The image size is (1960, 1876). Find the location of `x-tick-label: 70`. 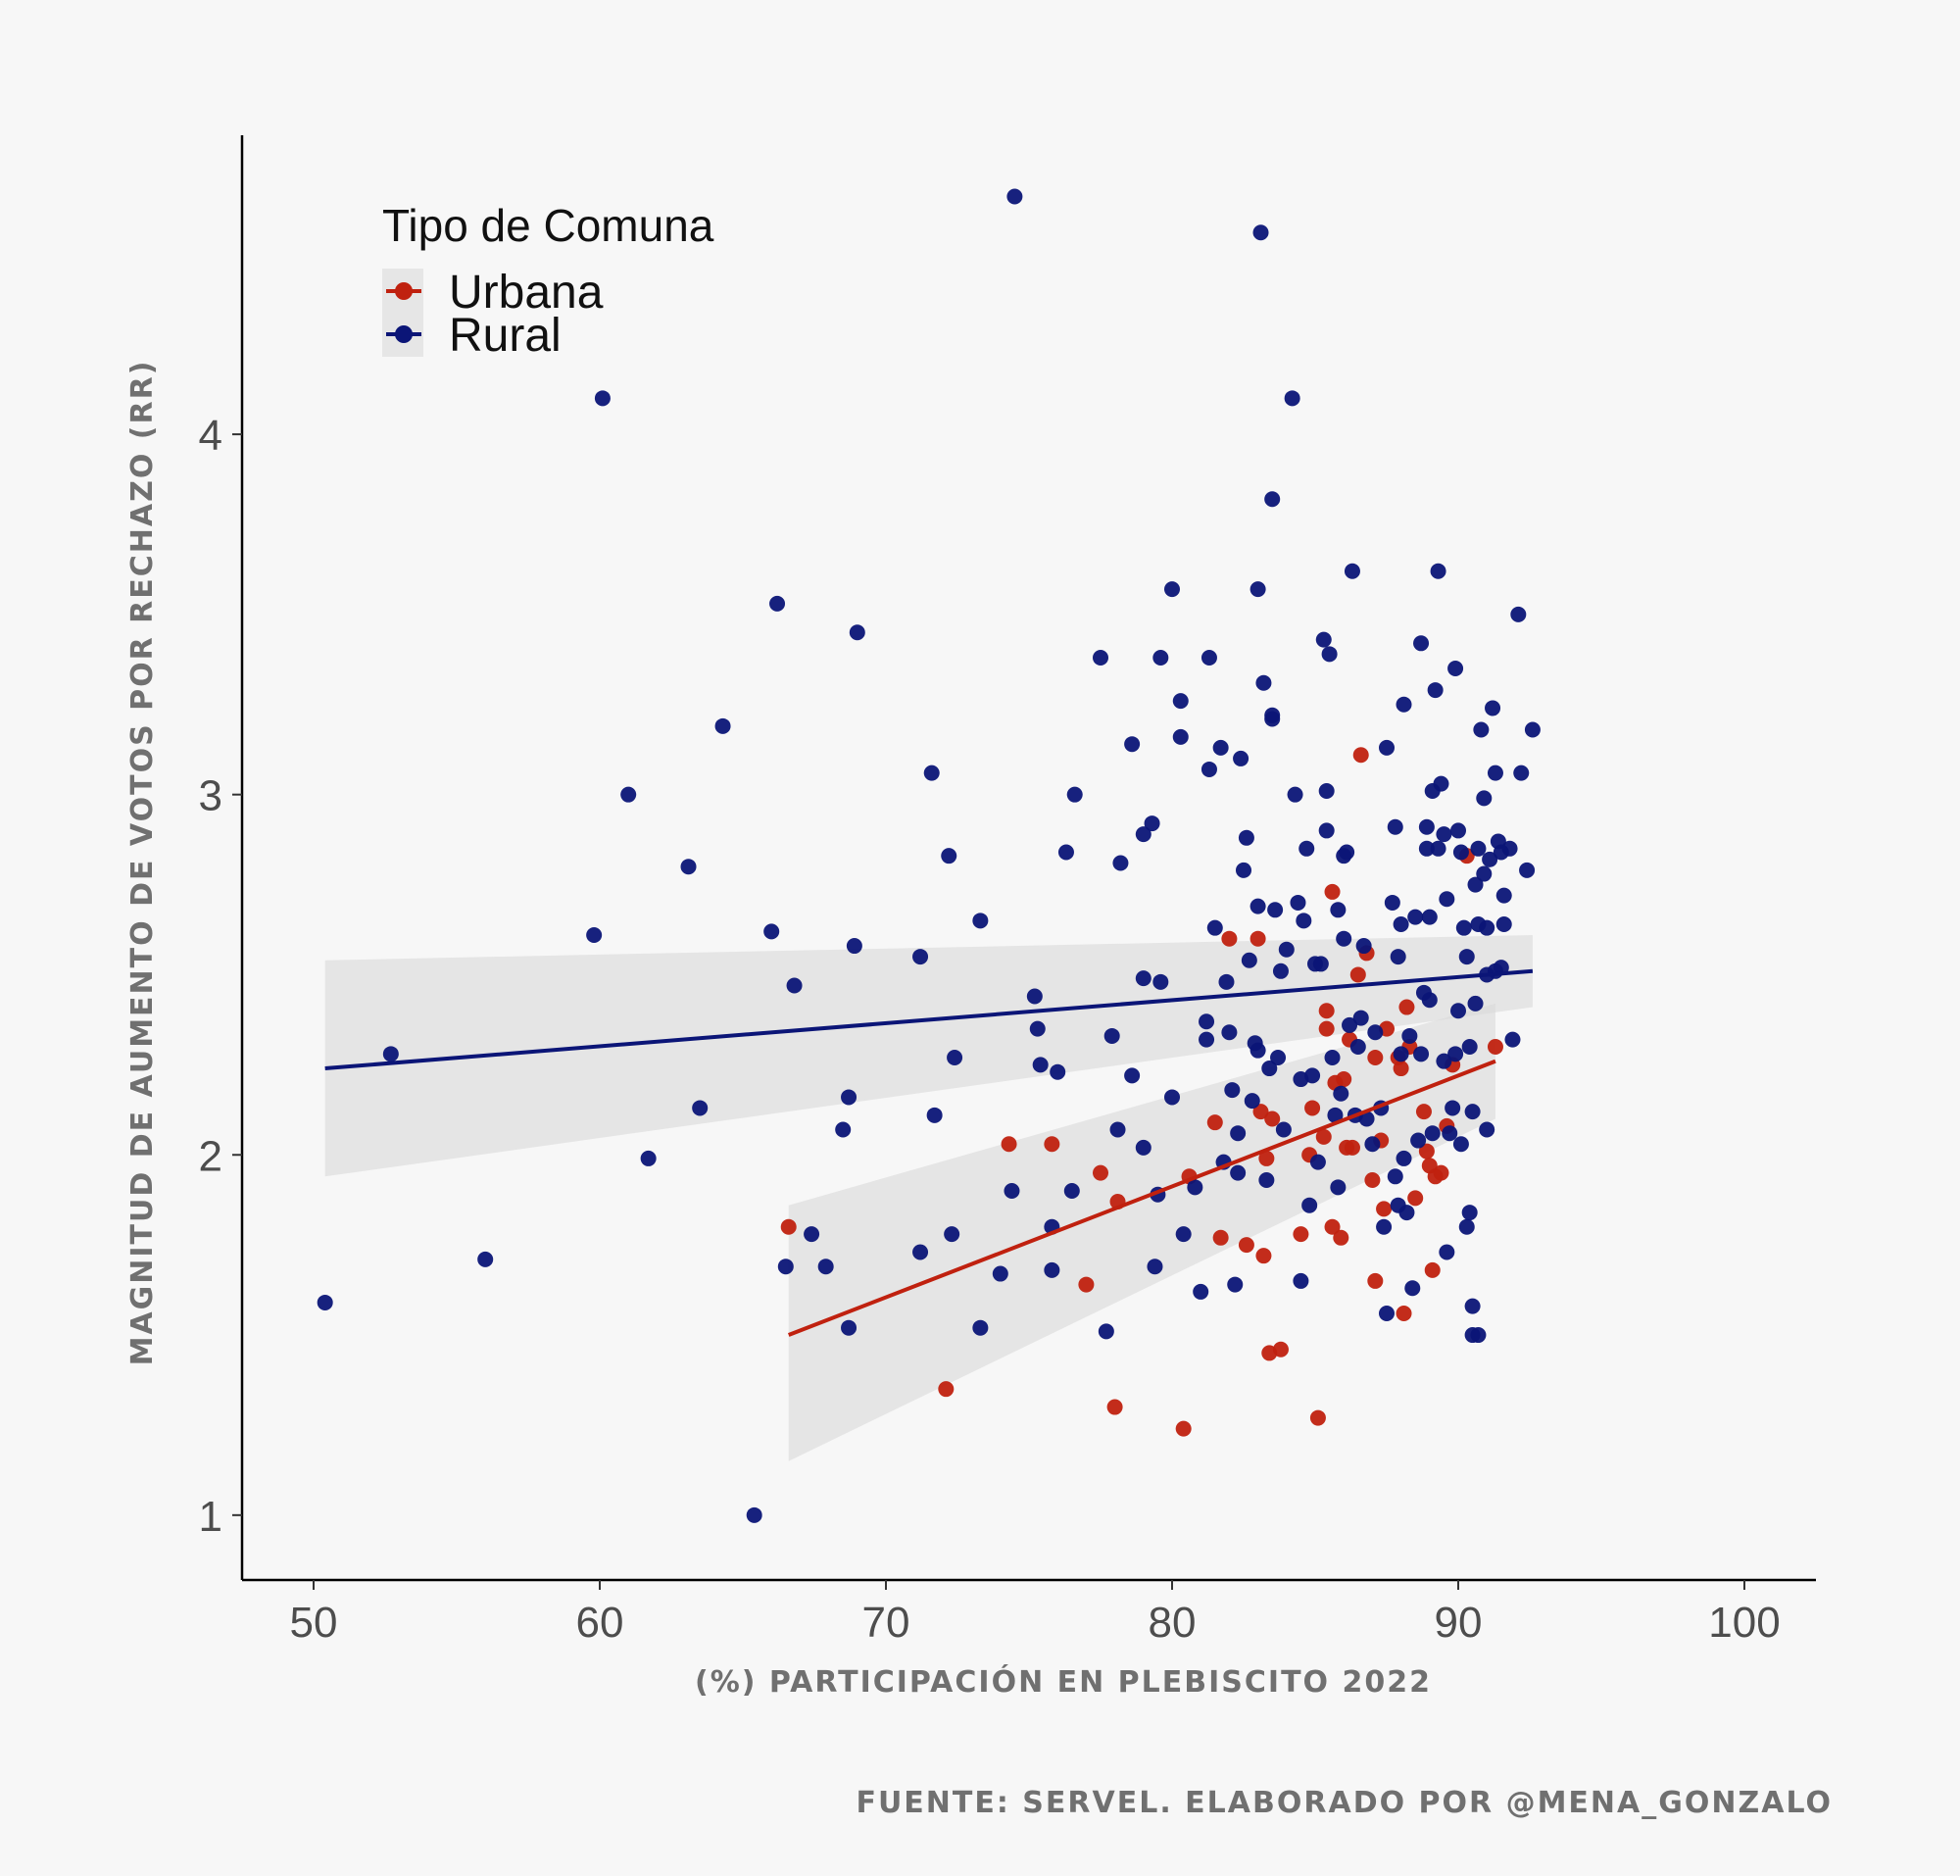

x-tick-label: 70 is located at coordinates (886, 1623).